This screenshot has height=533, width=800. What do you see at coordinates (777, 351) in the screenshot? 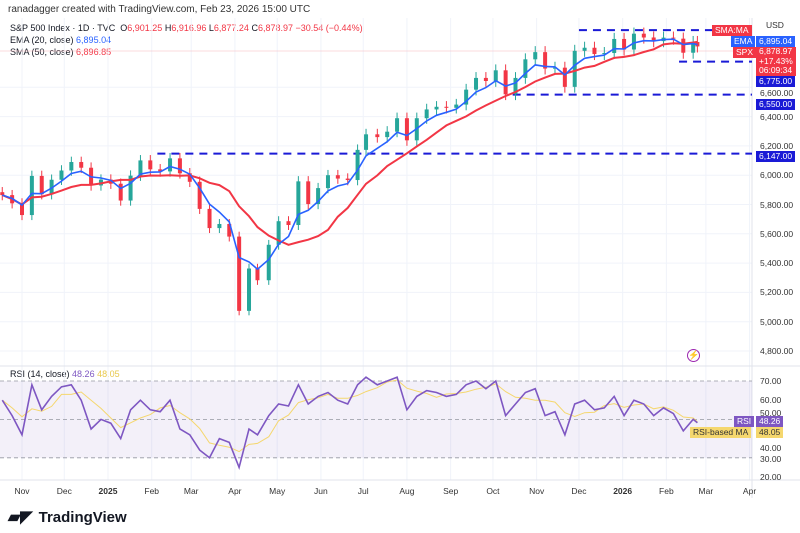
I see `price-tick: 4,800.00` at bounding box center [777, 351].